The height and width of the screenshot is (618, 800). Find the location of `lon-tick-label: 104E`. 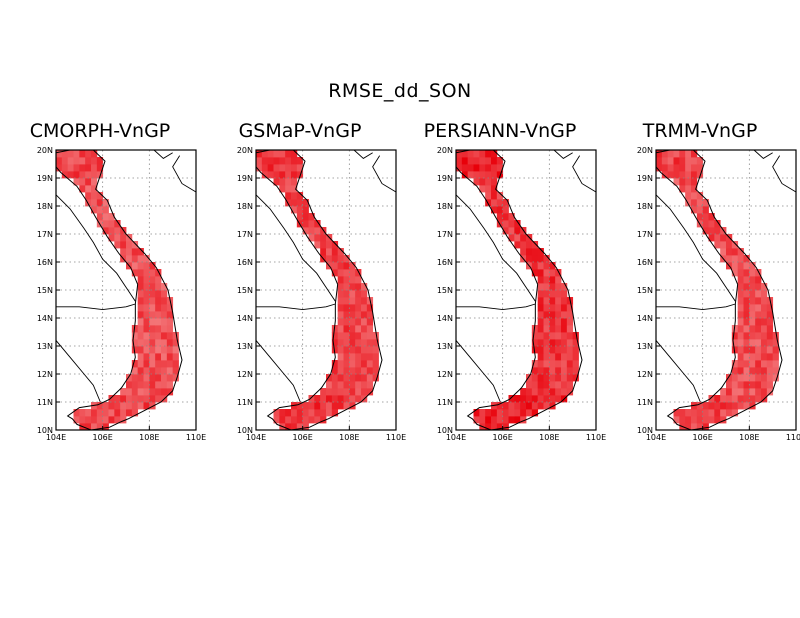

lon-tick-label: 104E is located at coordinates (656, 437).